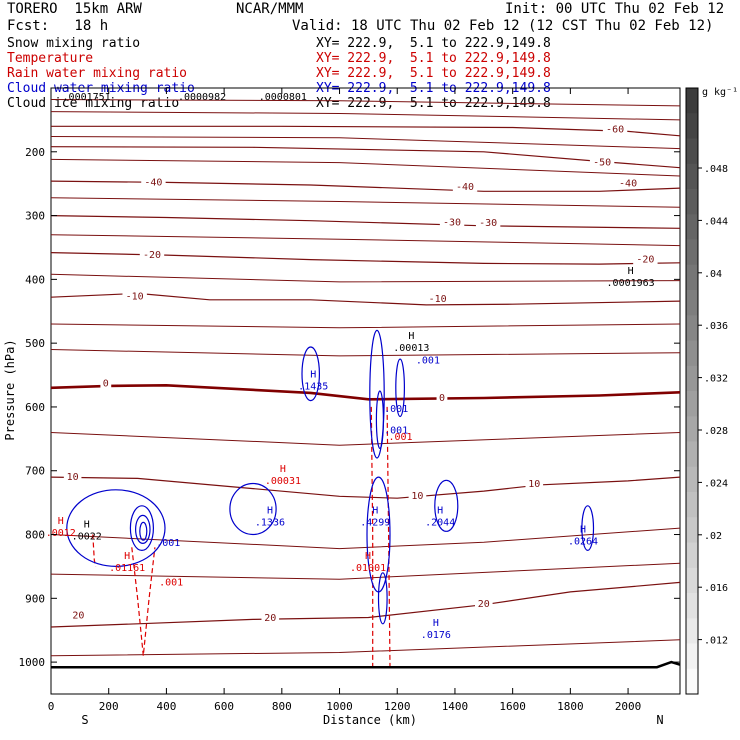  What do you see at coordinates (716, 379) in the screenshot?
I see `colorbar-tick-label: .032` at bounding box center [716, 379].